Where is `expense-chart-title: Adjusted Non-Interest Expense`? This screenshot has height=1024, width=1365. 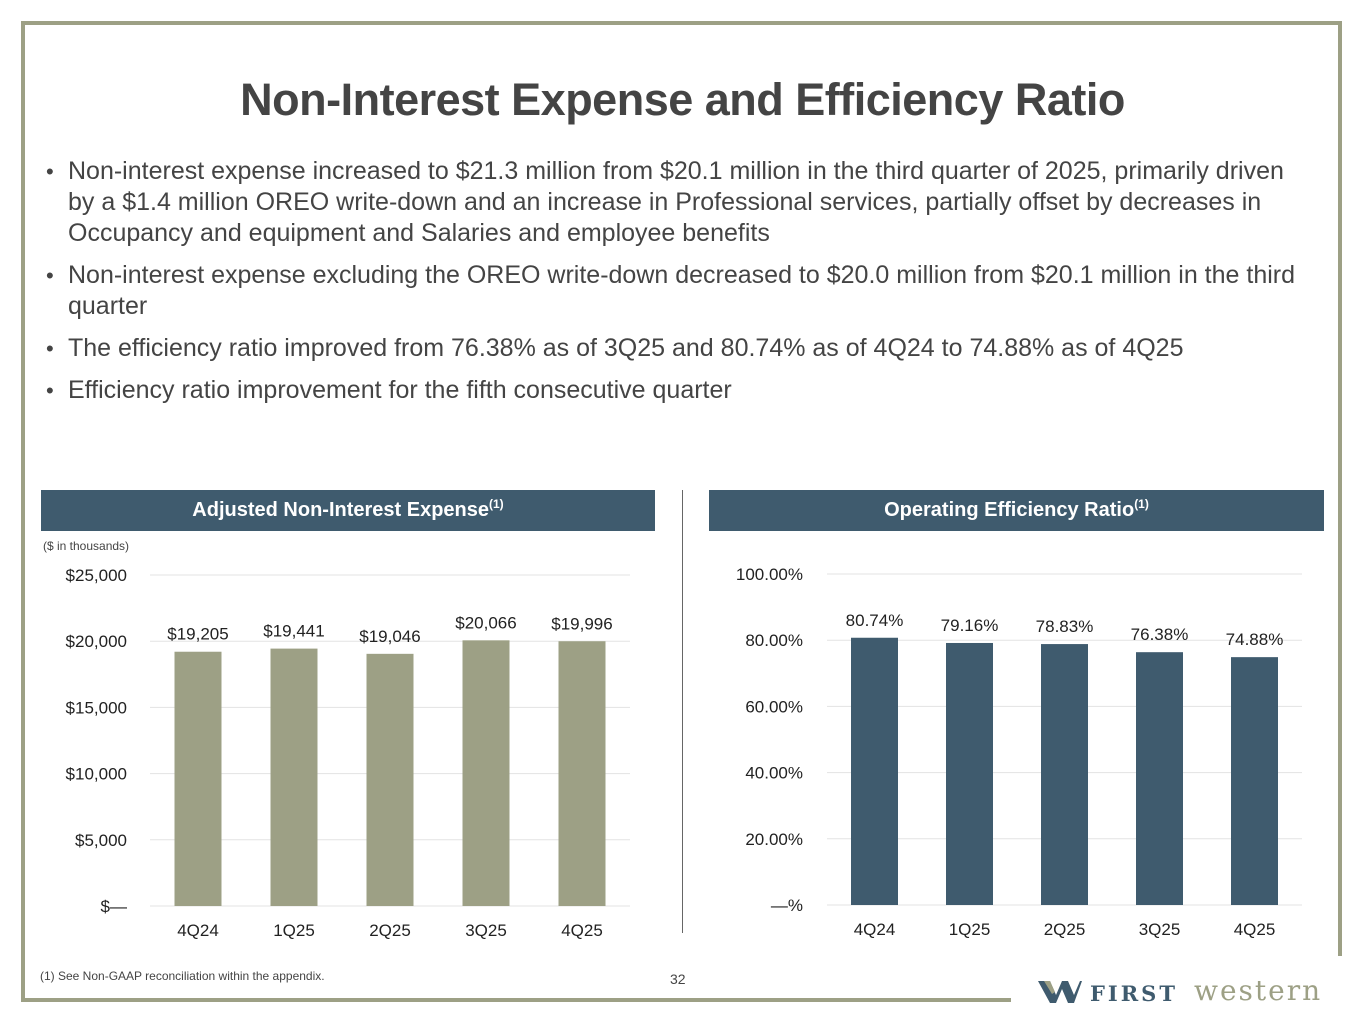 expense-chart-title: Adjusted Non-Interest Expense is located at coordinates (341, 510).